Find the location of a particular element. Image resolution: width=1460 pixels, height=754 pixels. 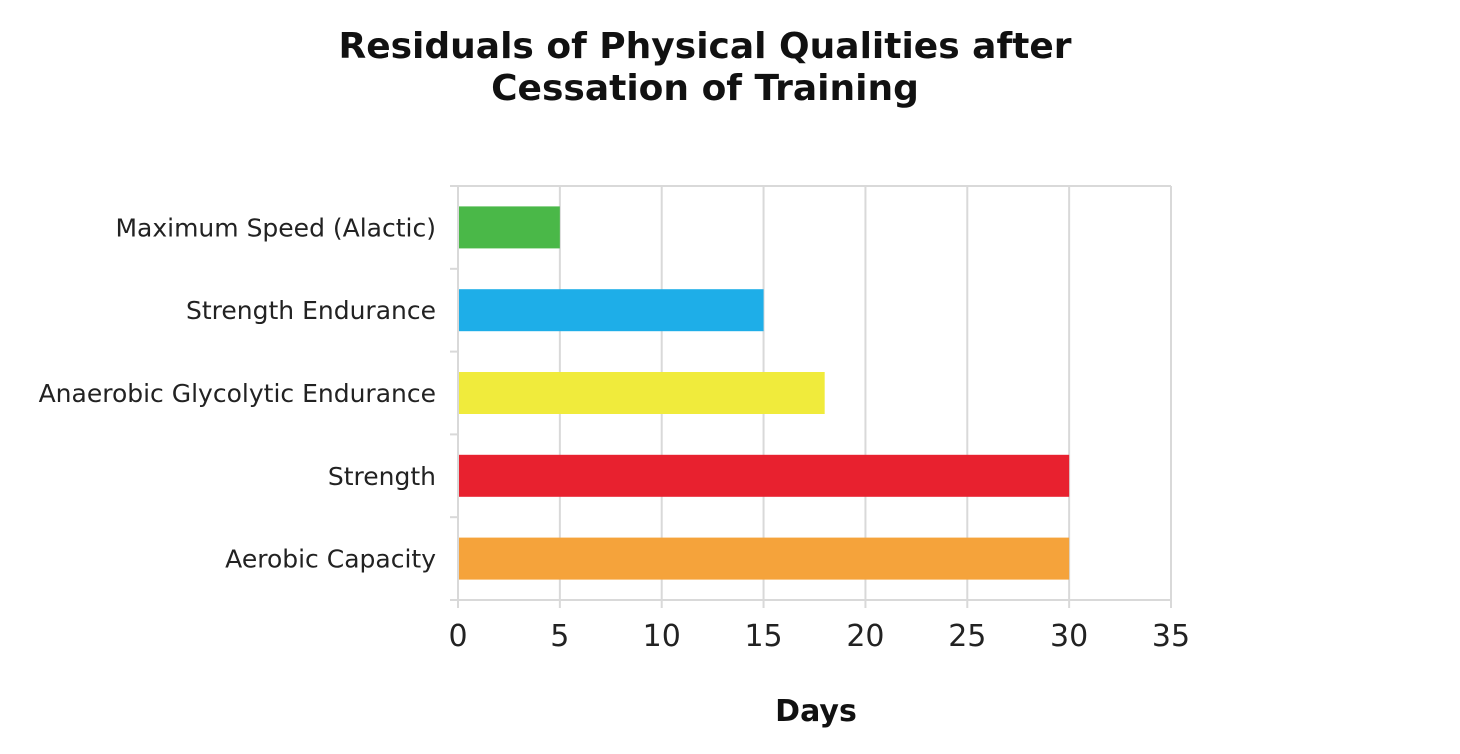

x-tick-label: 35 is located at coordinates (1171, 636).